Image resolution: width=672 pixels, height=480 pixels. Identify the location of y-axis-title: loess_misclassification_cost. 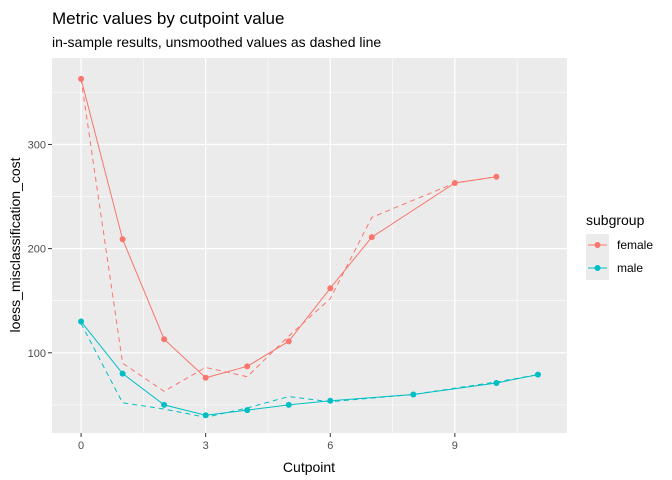
(15, 244).